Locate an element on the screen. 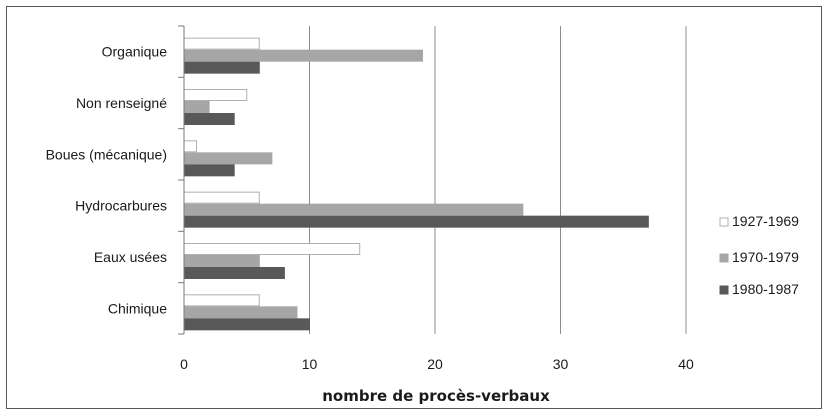 This screenshot has width=830, height=415. x-tick-label: 10 is located at coordinates (310, 364).